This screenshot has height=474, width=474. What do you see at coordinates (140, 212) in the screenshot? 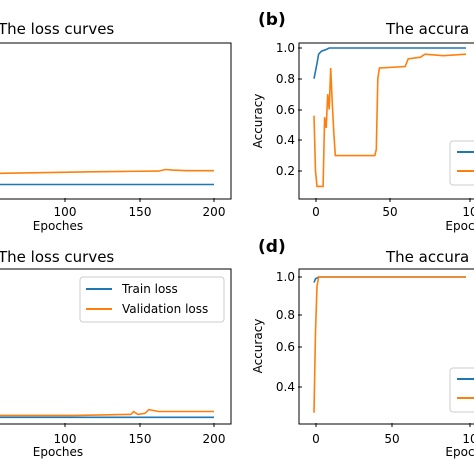
I see `panel-a-x-tick-label: 150` at bounding box center [140, 212].